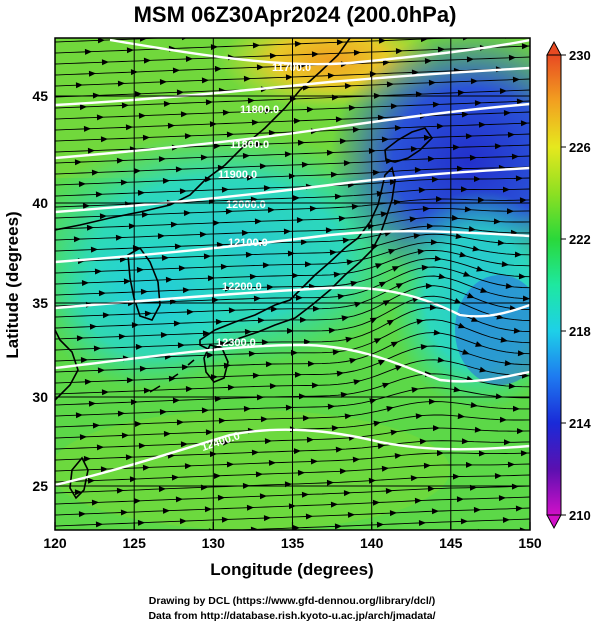 The height and width of the screenshot is (625, 599). Describe the element at coordinates (554, 48) in the screenshot. I see `colorbar-max-arrow` at that location.